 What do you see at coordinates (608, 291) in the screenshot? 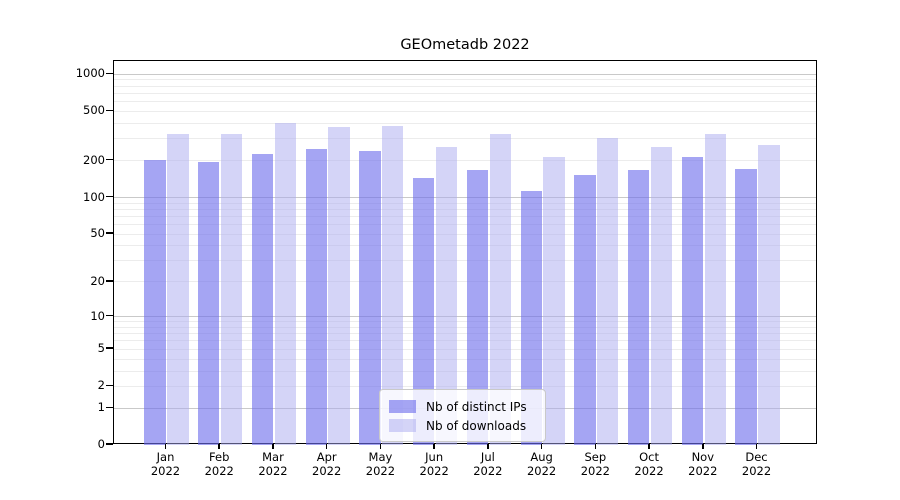
I see `bar-downloads-sep` at bounding box center [608, 291].